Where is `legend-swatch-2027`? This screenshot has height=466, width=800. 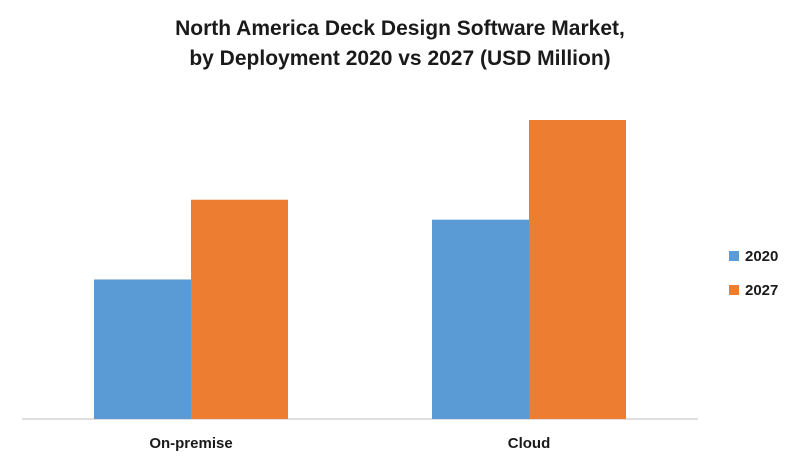 legend-swatch-2027 is located at coordinates (734, 290).